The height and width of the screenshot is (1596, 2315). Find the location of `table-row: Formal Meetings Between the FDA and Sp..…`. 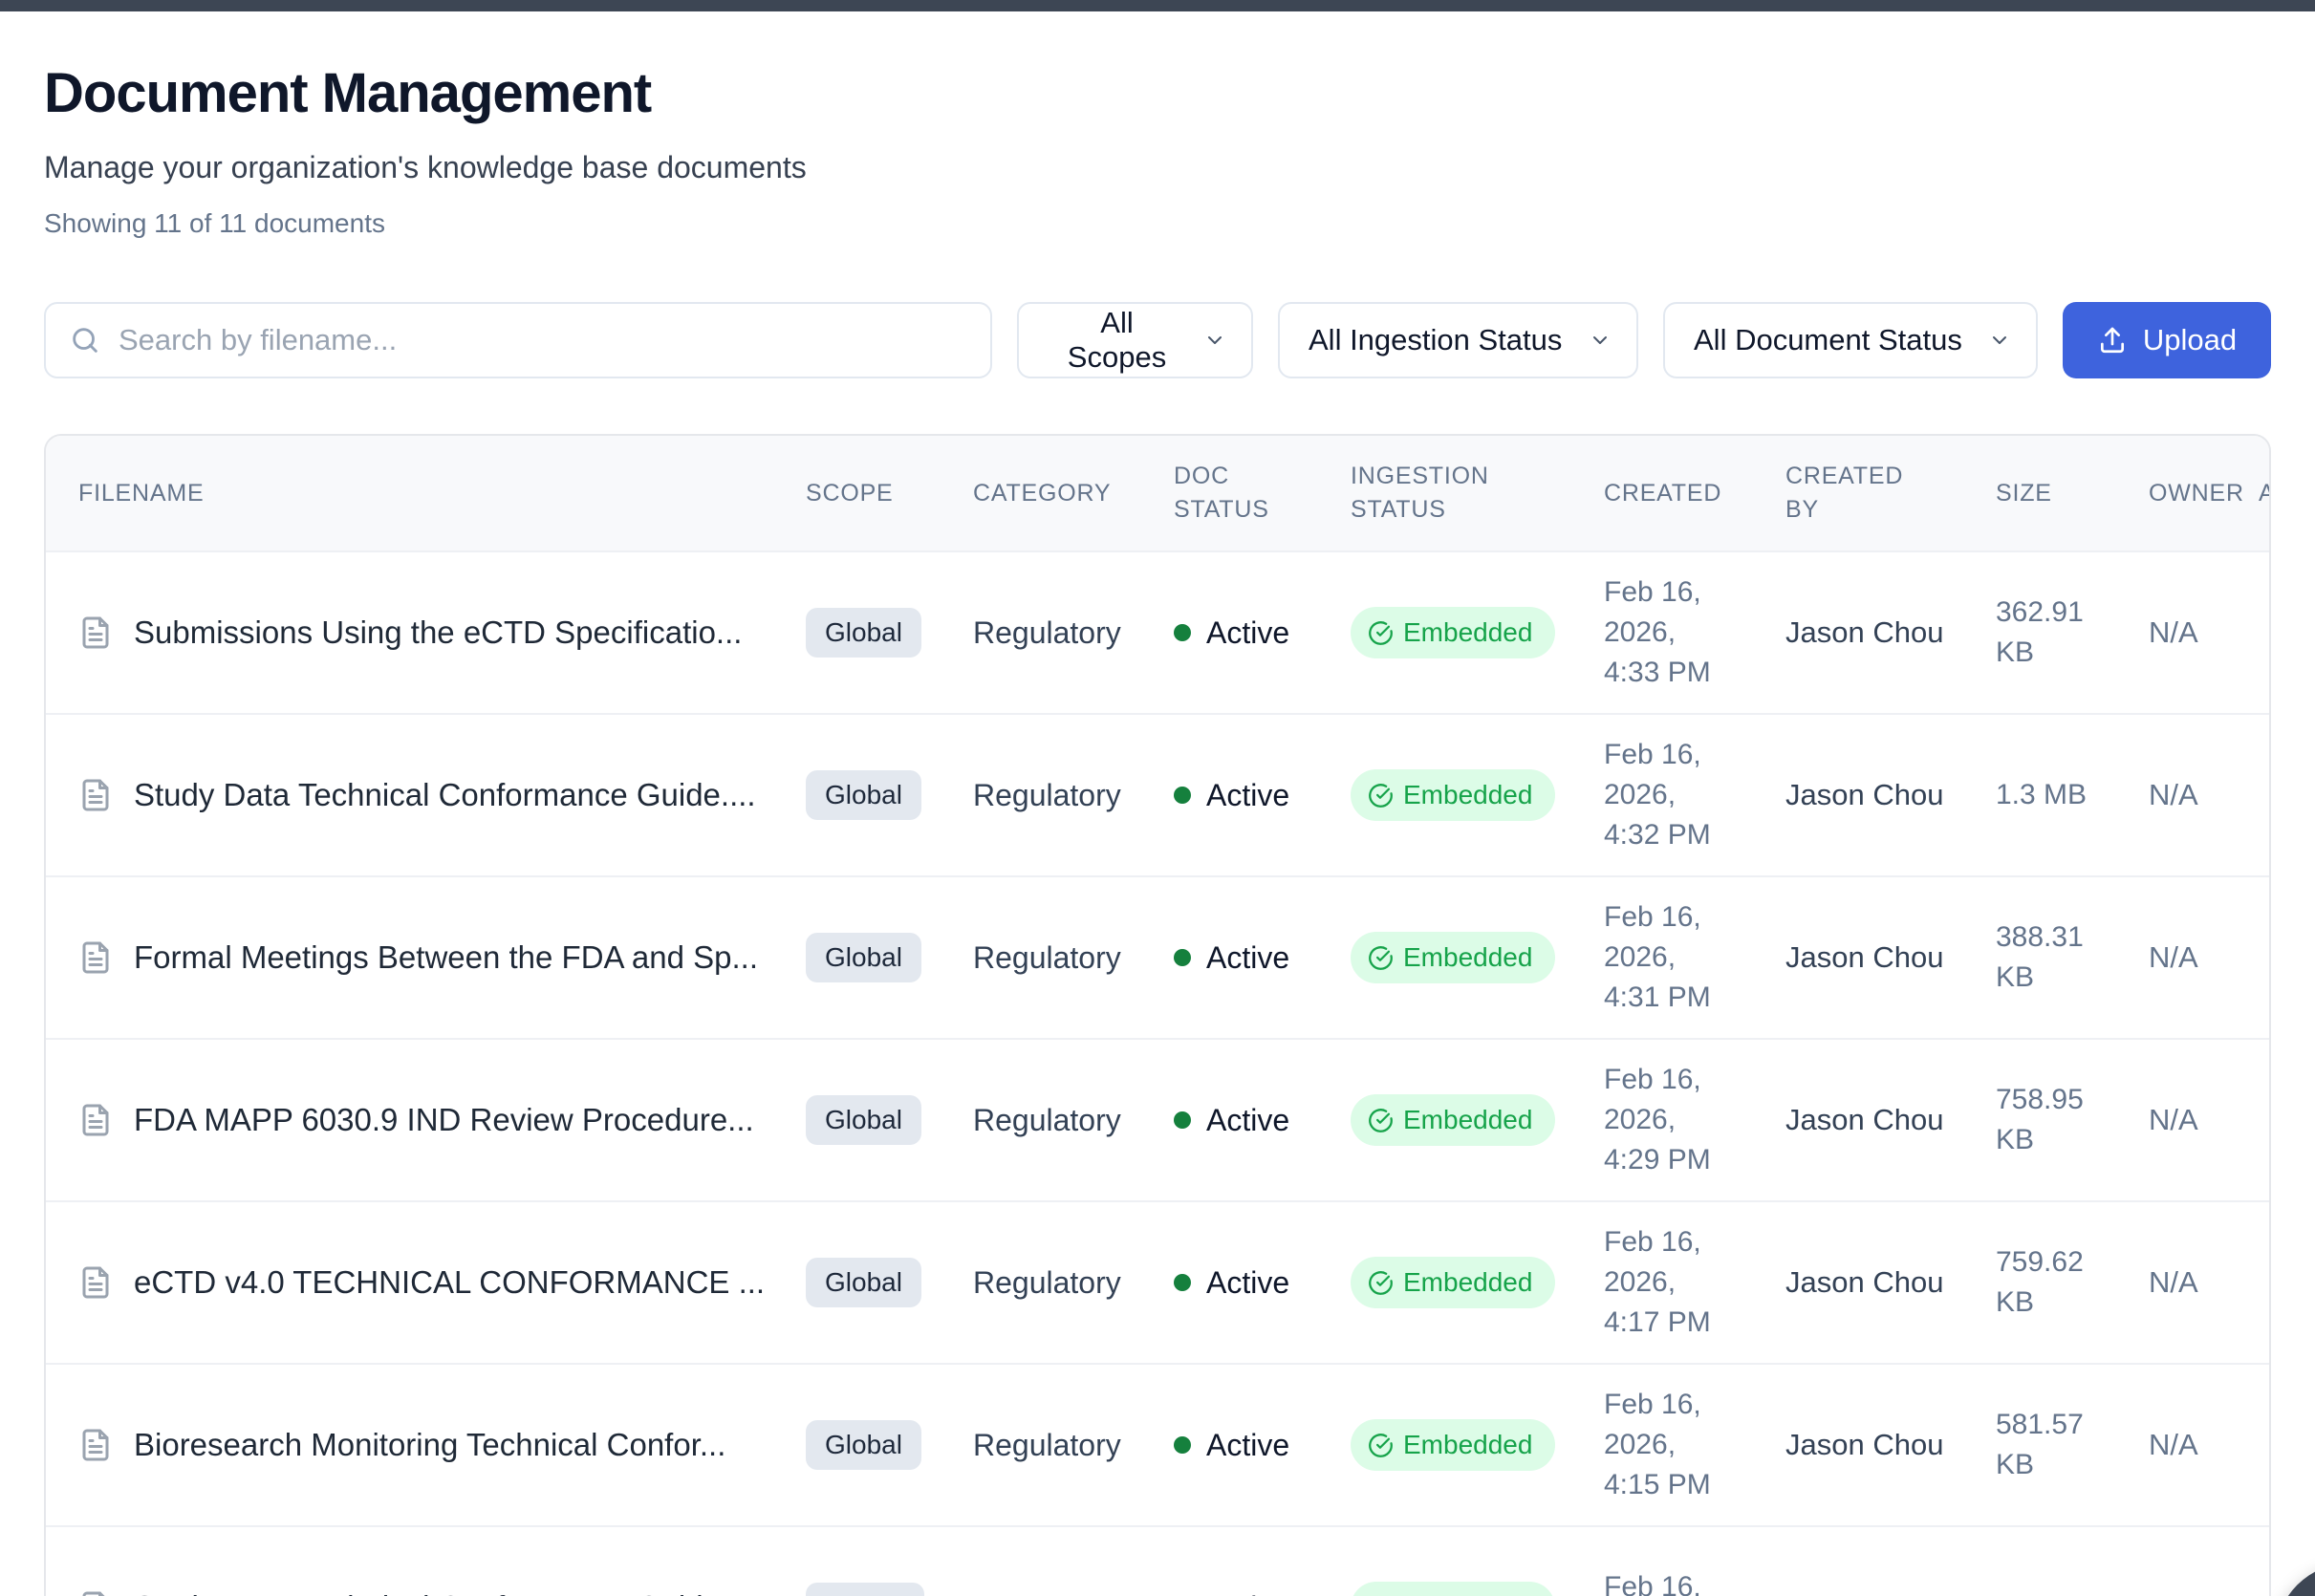

table-row: Formal Meetings Between the FDA and Sp..… is located at coordinates (1157, 957).